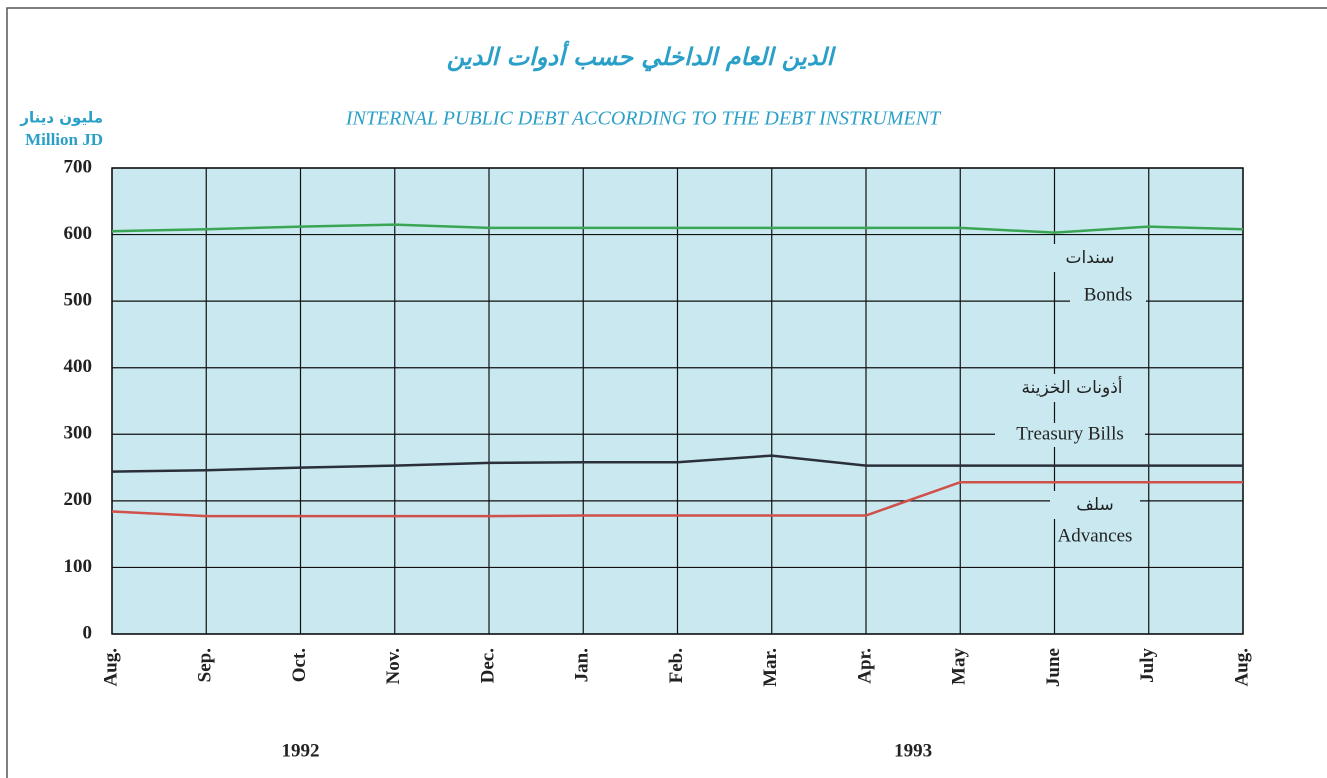  I want to click on y-tick-label: 0, so click(88, 632).